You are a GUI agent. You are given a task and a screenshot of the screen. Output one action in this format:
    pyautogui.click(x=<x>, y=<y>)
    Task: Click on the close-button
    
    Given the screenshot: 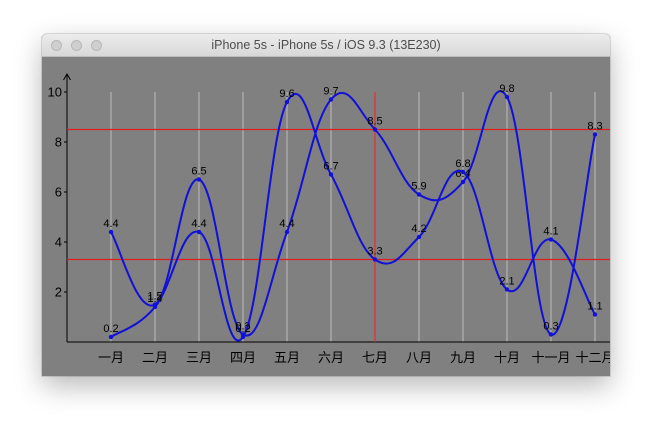 What is the action you would take?
    pyautogui.click(x=56, y=45)
    